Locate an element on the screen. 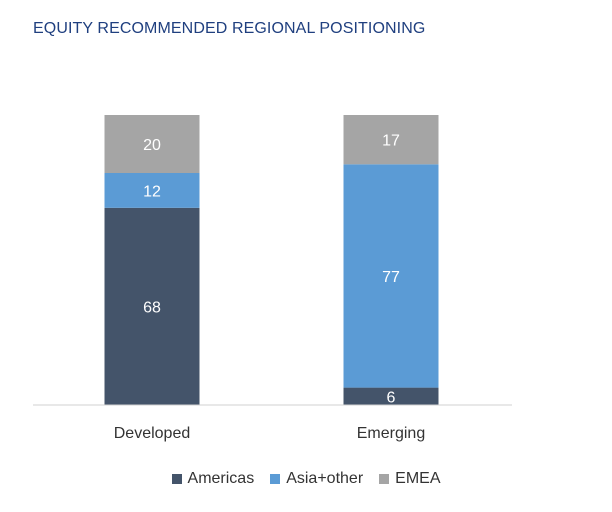 Image resolution: width=612 pixels, height=512 pixels. data-label: 77 is located at coordinates (391, 277).